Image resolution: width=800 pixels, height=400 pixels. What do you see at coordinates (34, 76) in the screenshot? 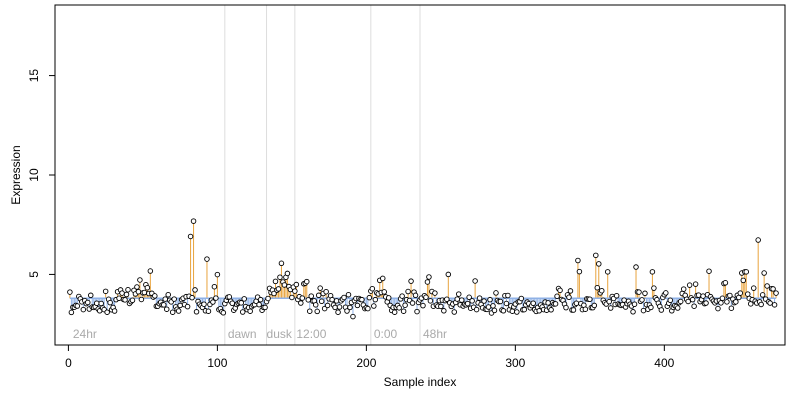
I see `y-tick-label: 15` at bounding box center [34, 76].